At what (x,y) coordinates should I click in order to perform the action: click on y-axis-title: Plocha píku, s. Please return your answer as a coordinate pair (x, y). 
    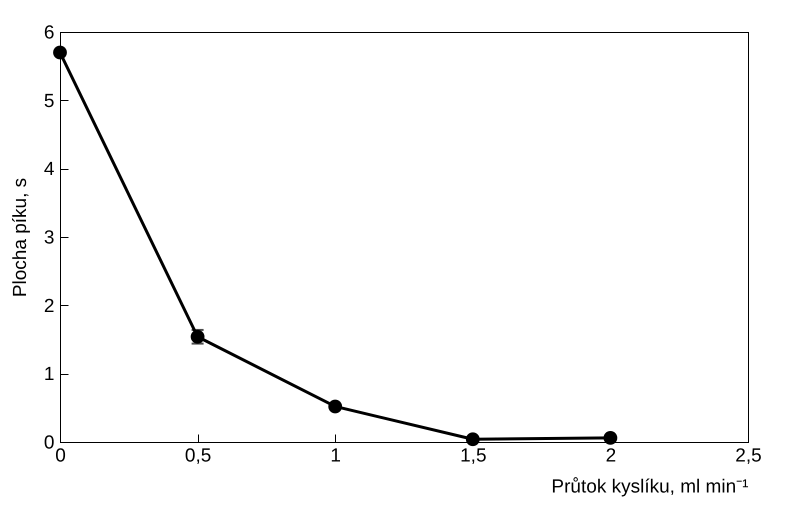
    Looking at the image, I should click on (20, 238).